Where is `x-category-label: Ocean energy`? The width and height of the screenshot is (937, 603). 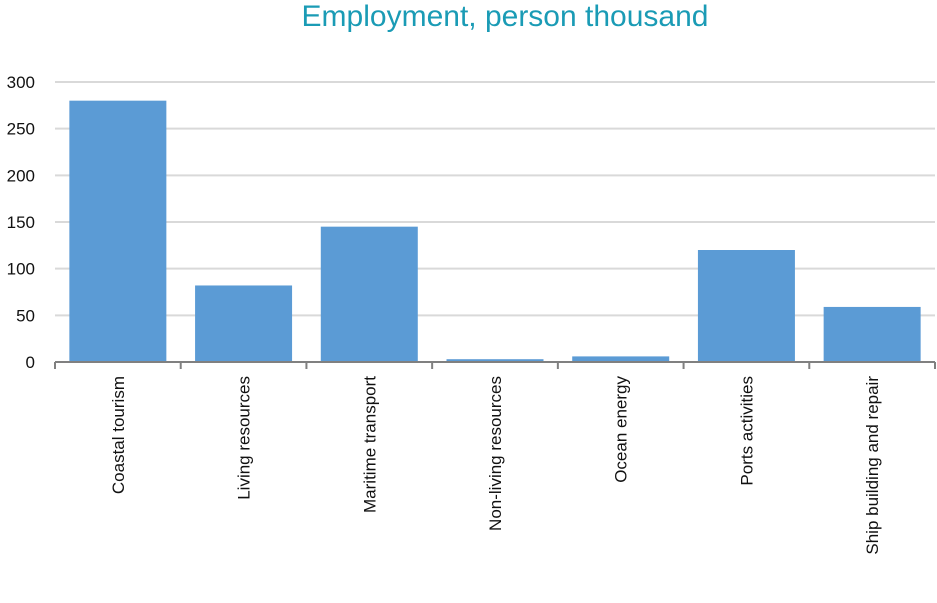 x-category-label: Ocean energy is located at coordinates (621, 429).